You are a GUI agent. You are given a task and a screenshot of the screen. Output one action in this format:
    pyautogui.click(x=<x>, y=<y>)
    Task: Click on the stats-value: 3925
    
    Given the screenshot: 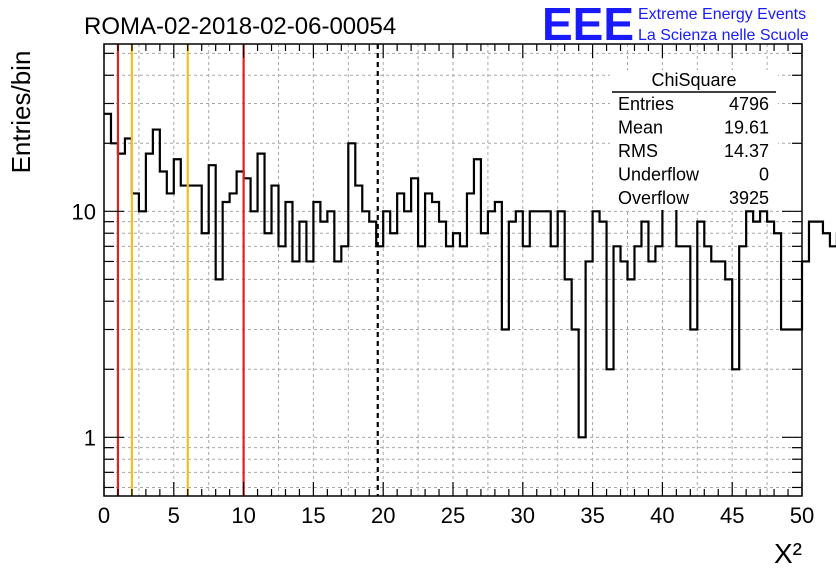 What is the action you would take?
    pyautogui.click(x=749, y=198)
    